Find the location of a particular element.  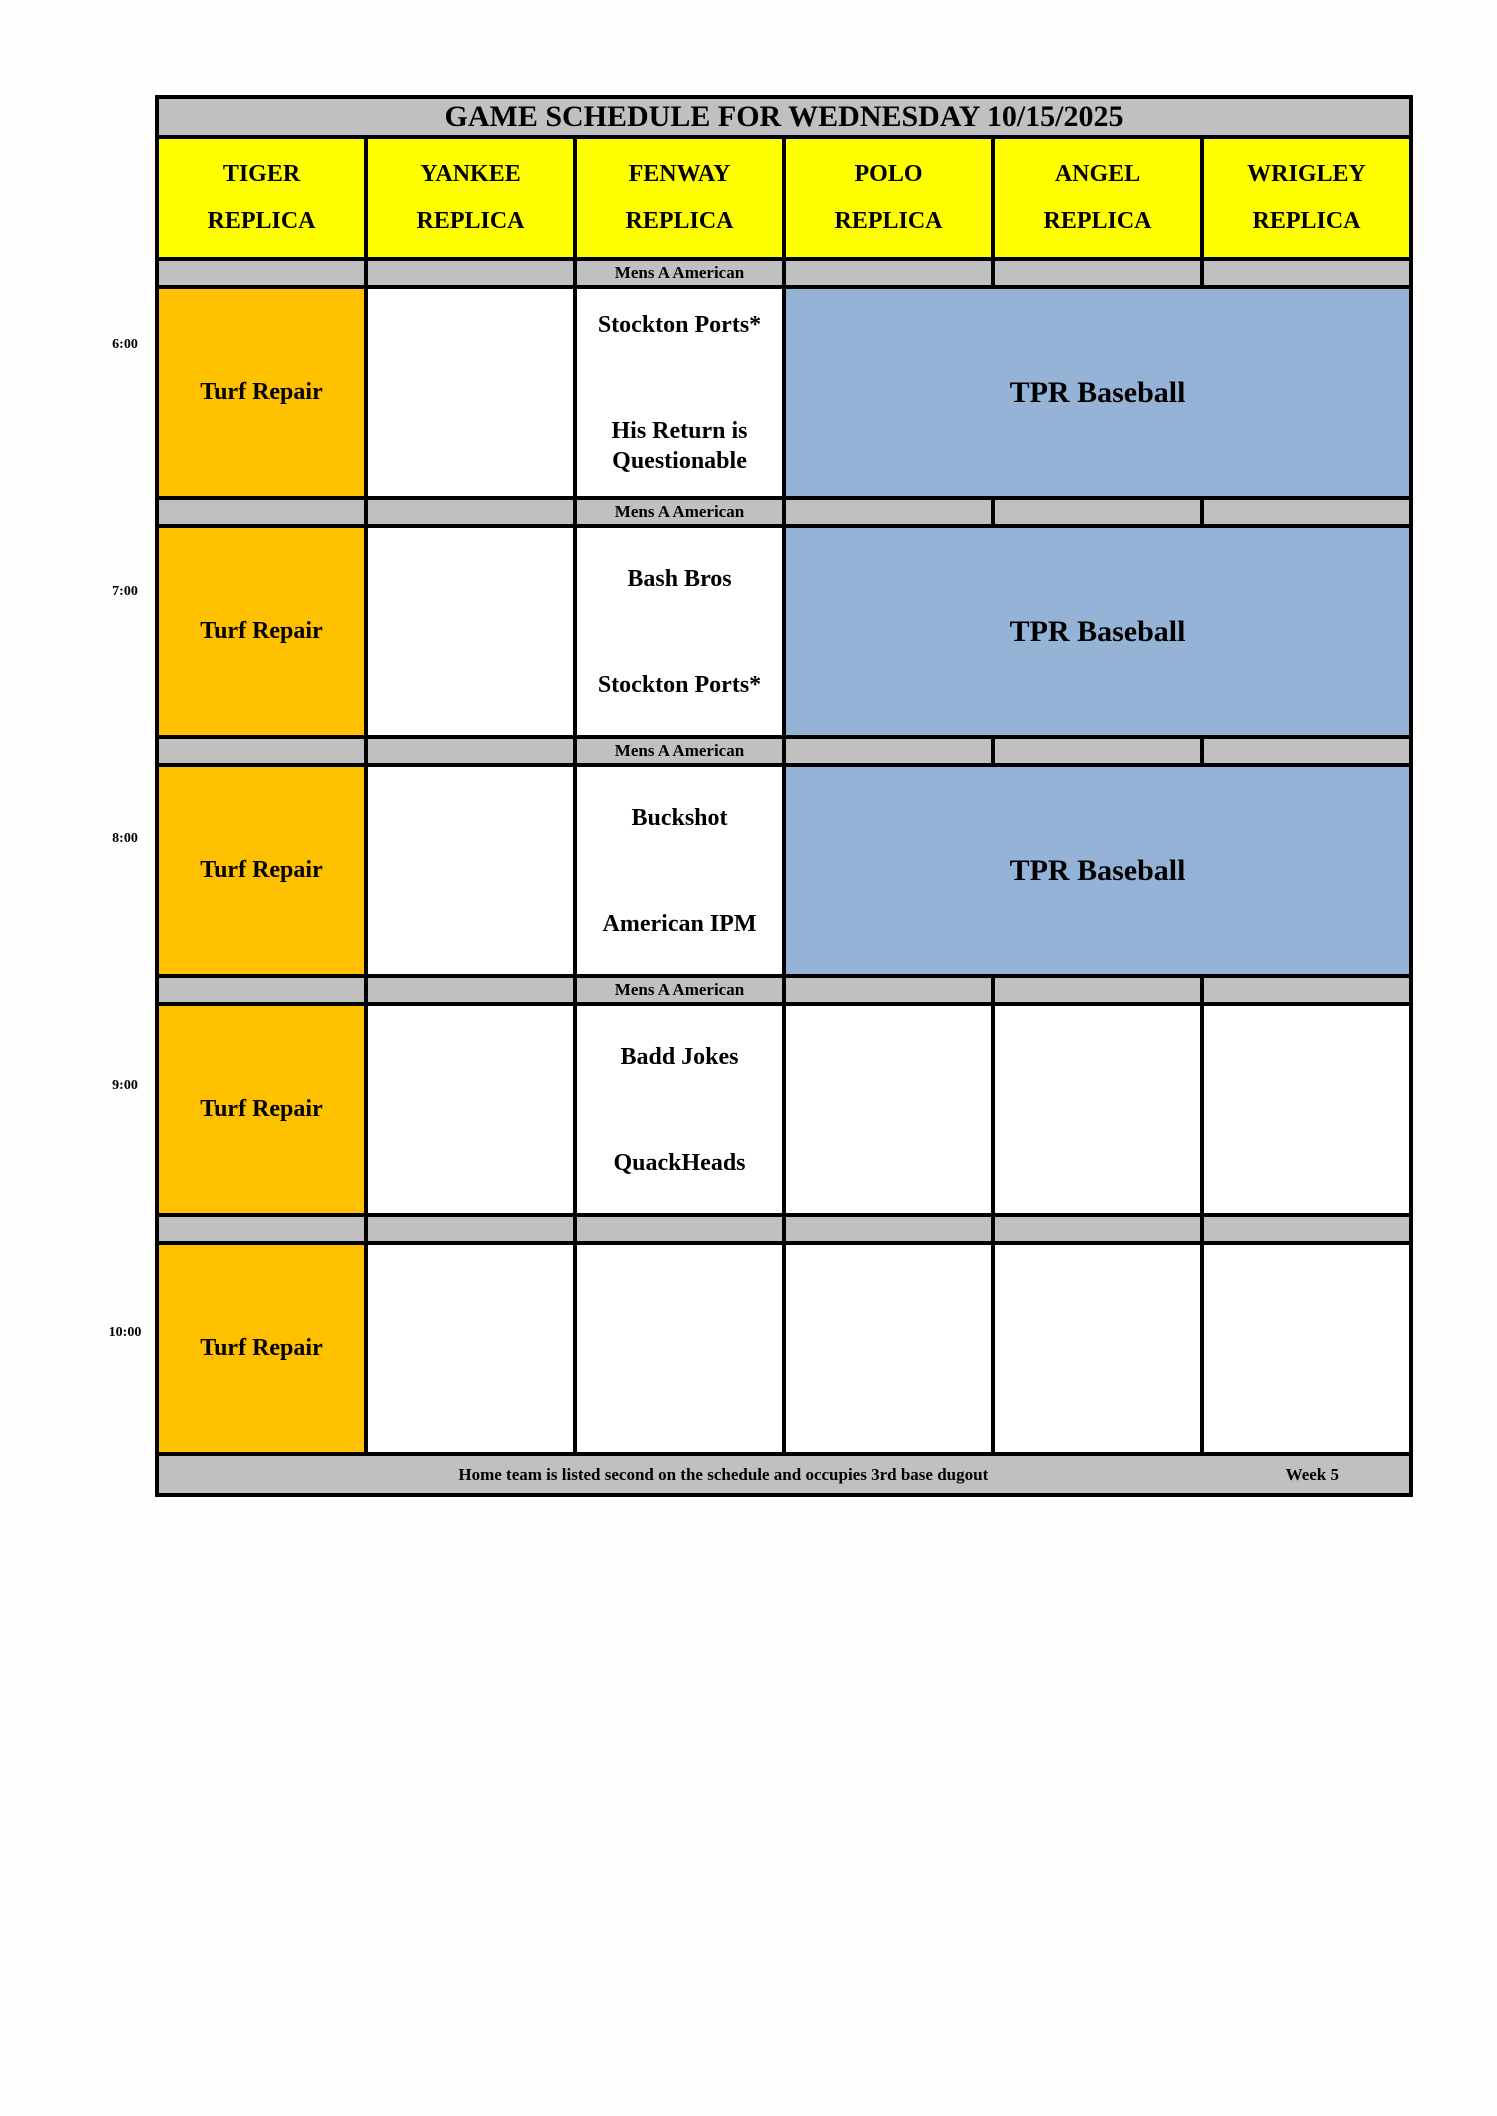

time-label: 10:00 is located at coordinates (125, 1332).